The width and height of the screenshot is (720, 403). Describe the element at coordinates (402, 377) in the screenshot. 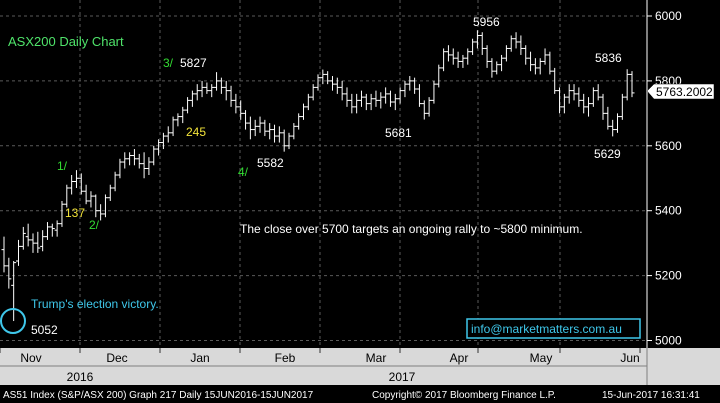

I see `year-label: 2017` at that location.